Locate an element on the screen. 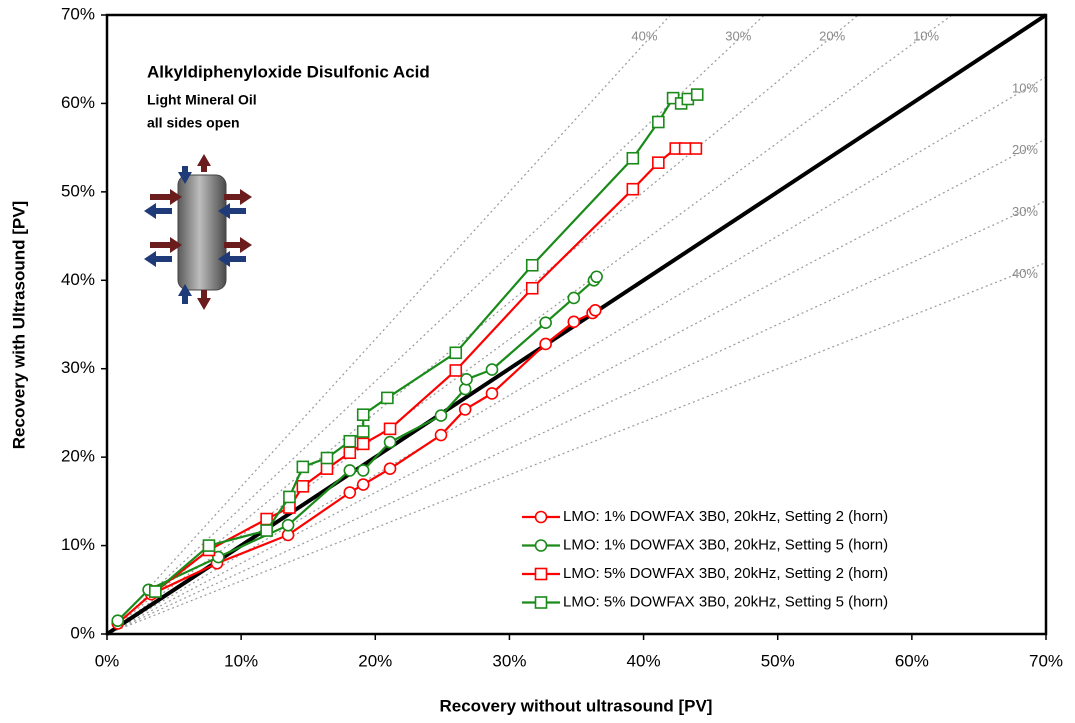  y-tick-label: 70% is located at coordinates (78, 13).